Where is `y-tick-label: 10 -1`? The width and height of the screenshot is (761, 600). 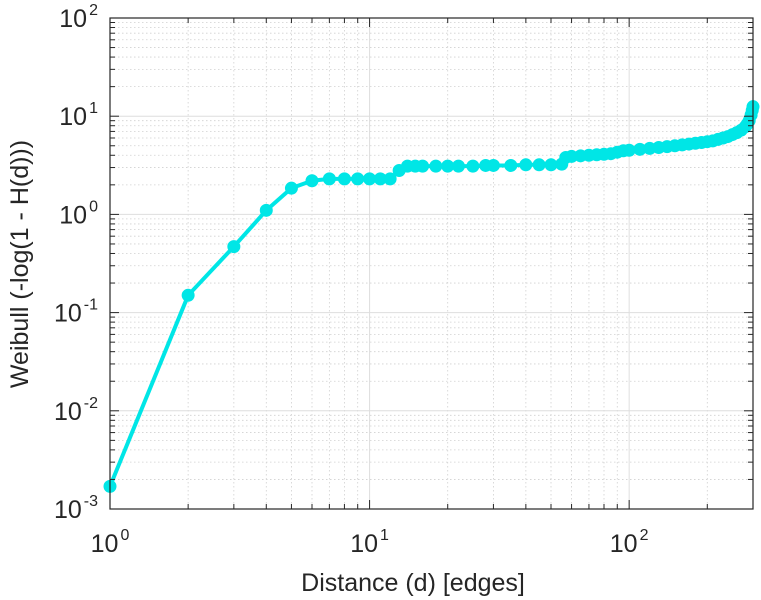
y-tick-label: 10 -1 is located at coordinates (76, 312).